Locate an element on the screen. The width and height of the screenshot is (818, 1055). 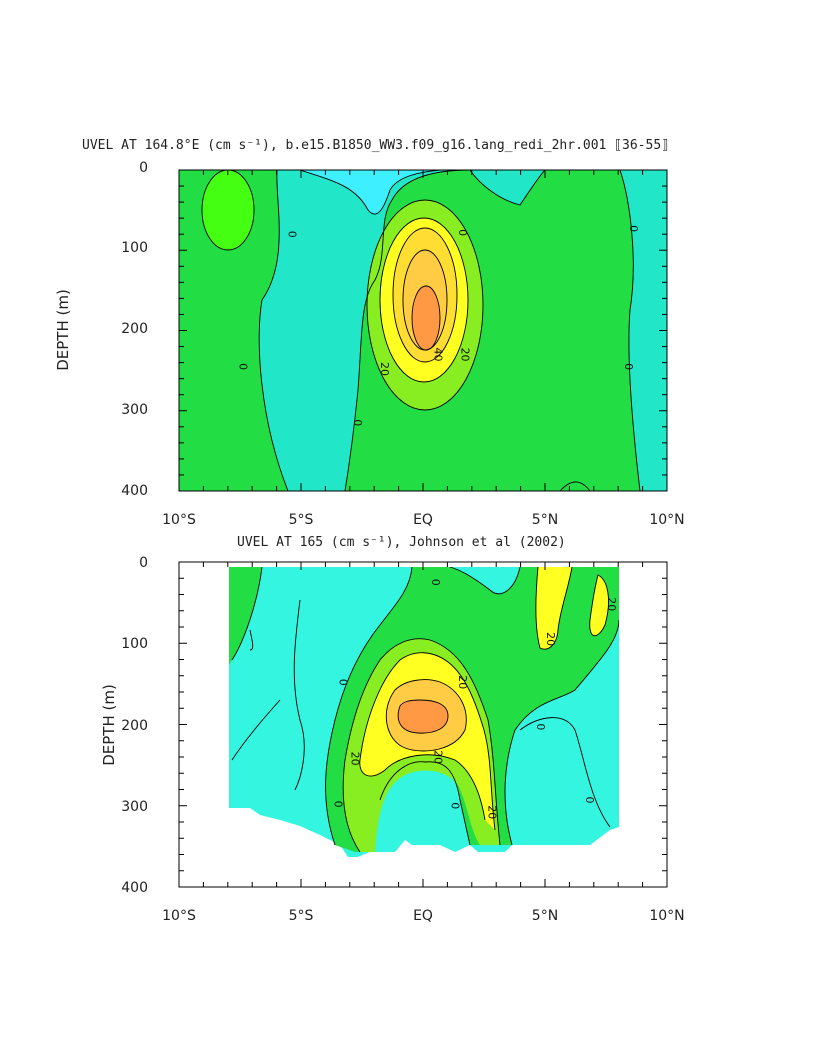
bottom-x-tick-10s: 10°S is located at coordinates (179, 916).